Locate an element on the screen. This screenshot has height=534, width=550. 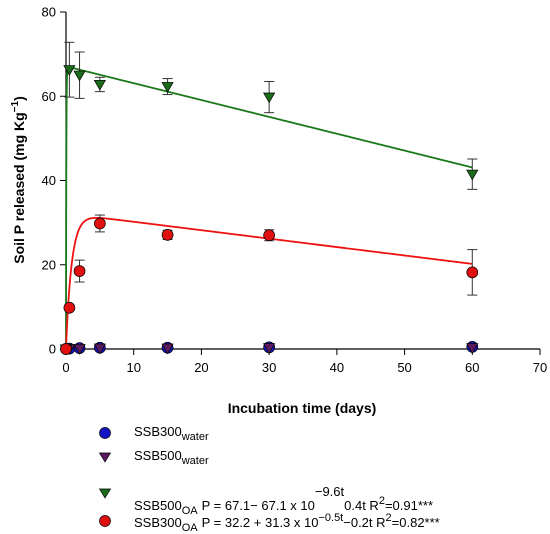
legend-marker-circle-red is located at coordinates (105, 521).